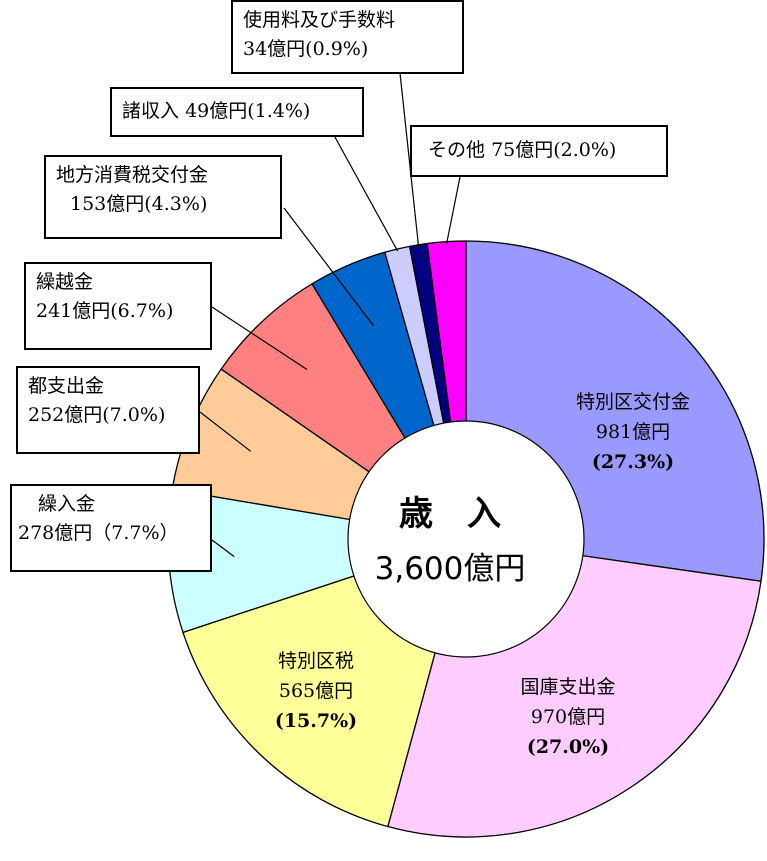  I want to click on label-value: 34億円(0.9%), so click(306, 49).